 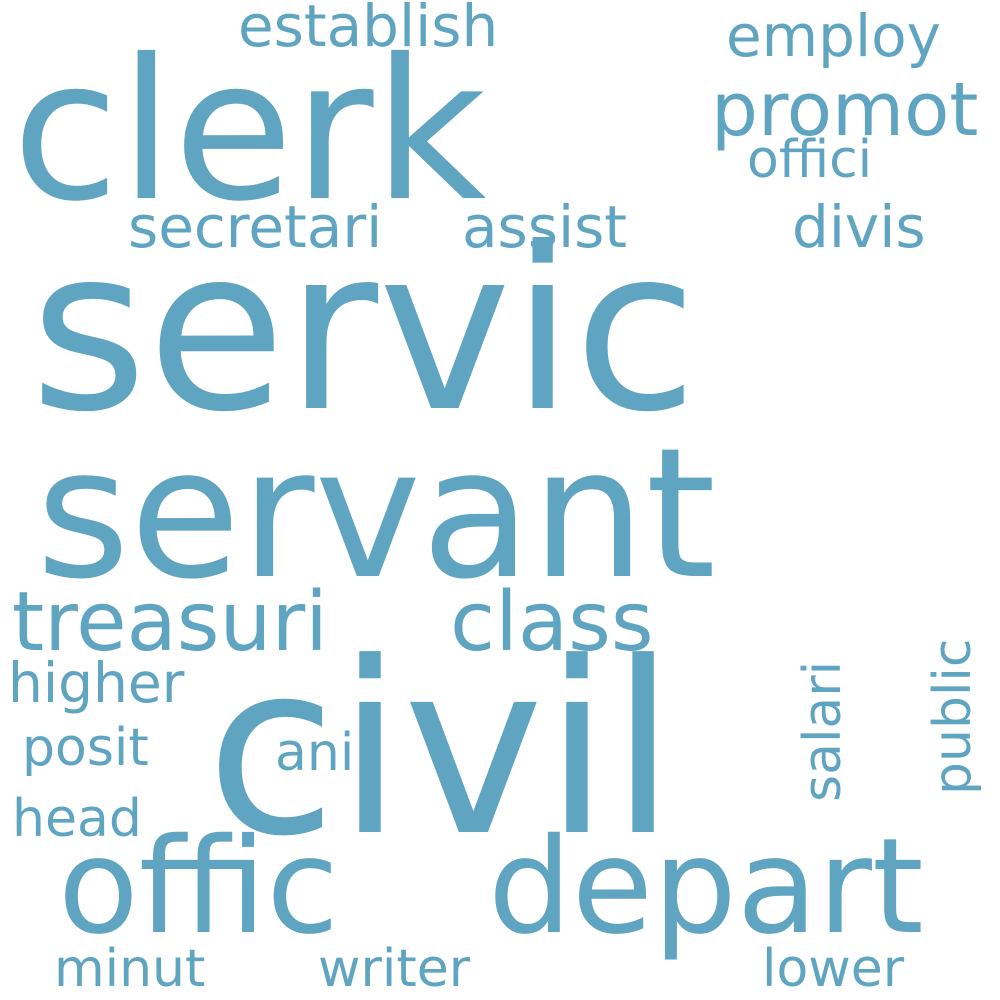 I want to click on word-public: public, so click(x=953, y=717).